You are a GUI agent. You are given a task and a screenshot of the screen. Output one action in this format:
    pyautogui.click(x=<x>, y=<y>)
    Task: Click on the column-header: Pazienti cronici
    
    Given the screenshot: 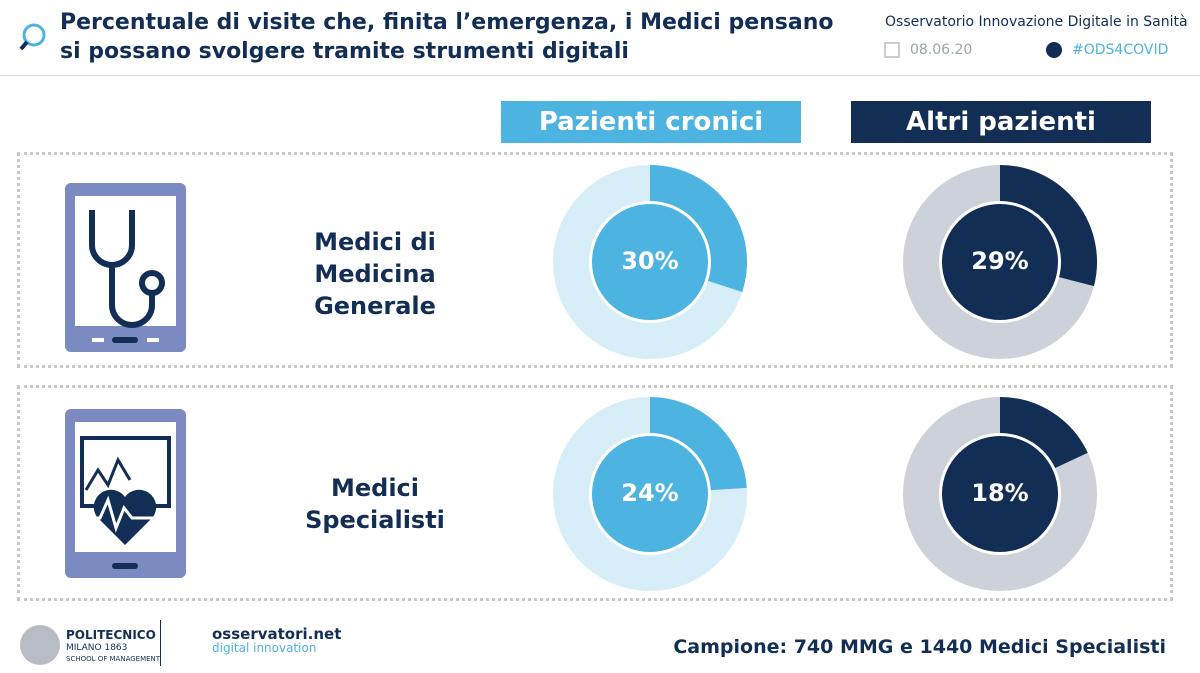 What is the action you would take?
    pyautogui.click(x=651, y=122)
    